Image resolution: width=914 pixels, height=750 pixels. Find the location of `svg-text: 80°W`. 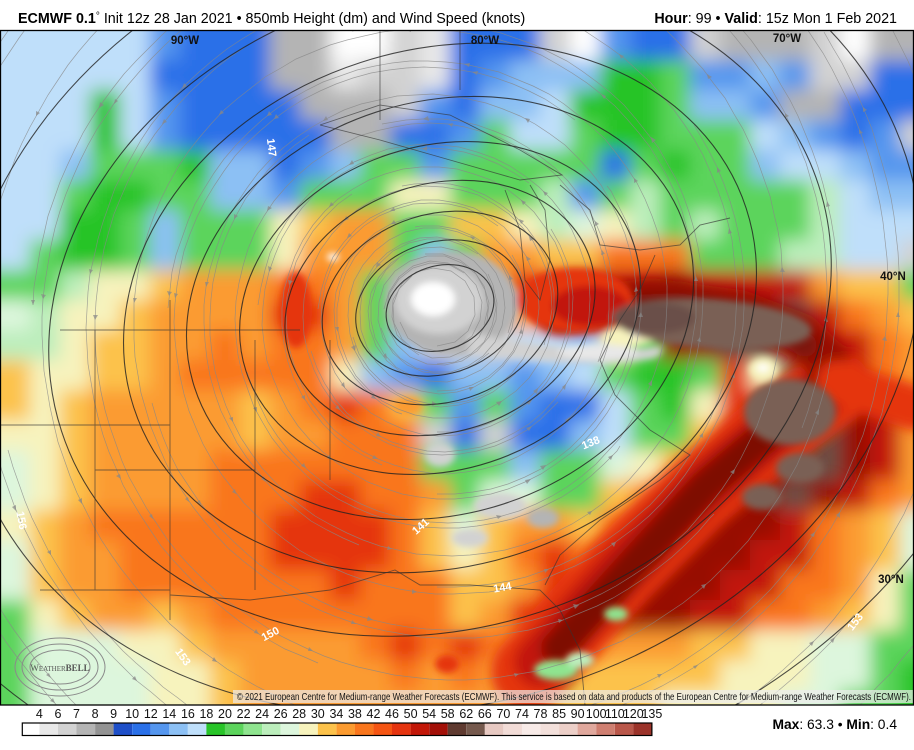

svg-text: 80°W is located at coordinates (485, 41).